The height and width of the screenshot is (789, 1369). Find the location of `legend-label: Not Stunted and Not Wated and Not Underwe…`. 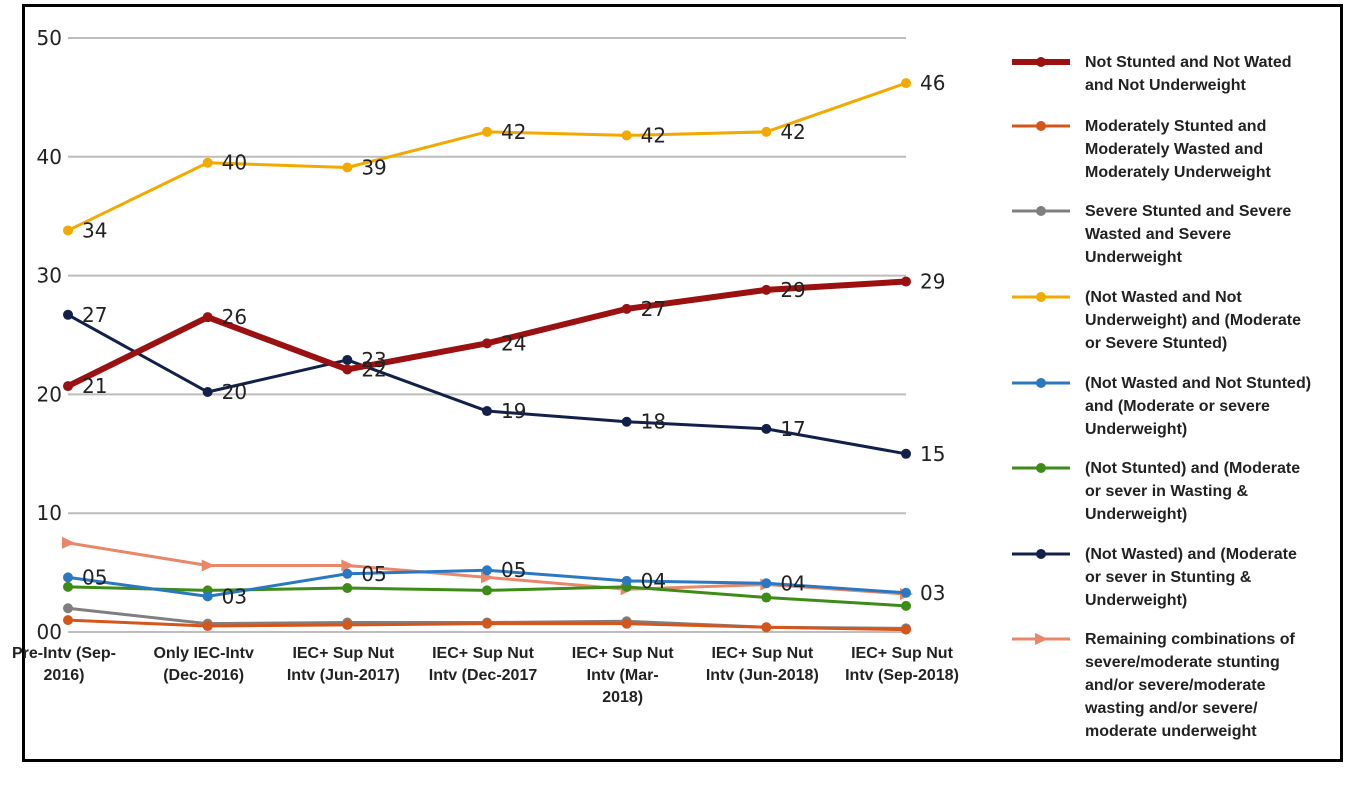

legend-label: Not Stunted and Not Wated and Not Underwe… is located at coordinates (1188, 74).